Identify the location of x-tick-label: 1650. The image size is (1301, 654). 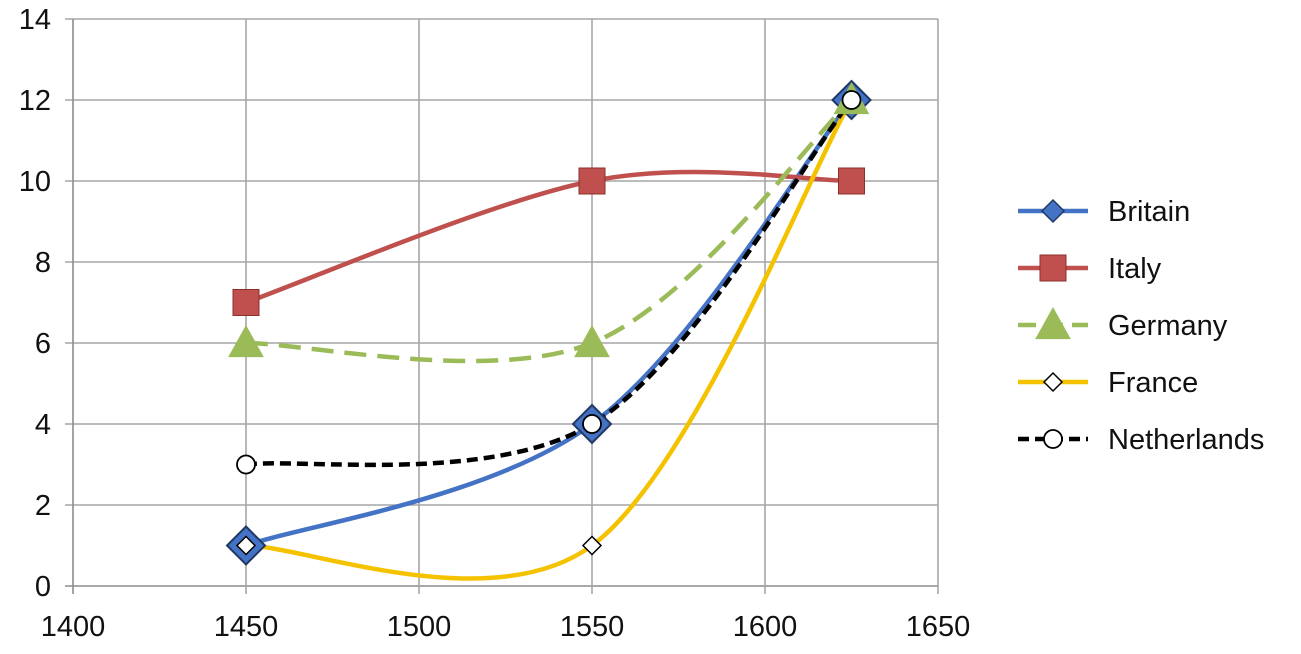
(938, 627).